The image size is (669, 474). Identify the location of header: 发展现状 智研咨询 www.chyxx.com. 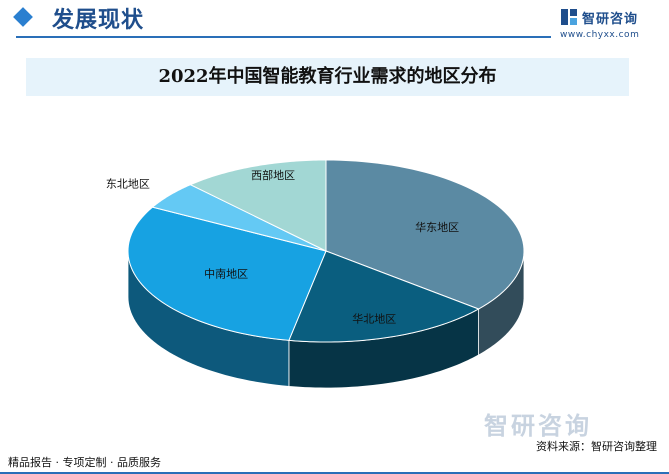
(334, 23).